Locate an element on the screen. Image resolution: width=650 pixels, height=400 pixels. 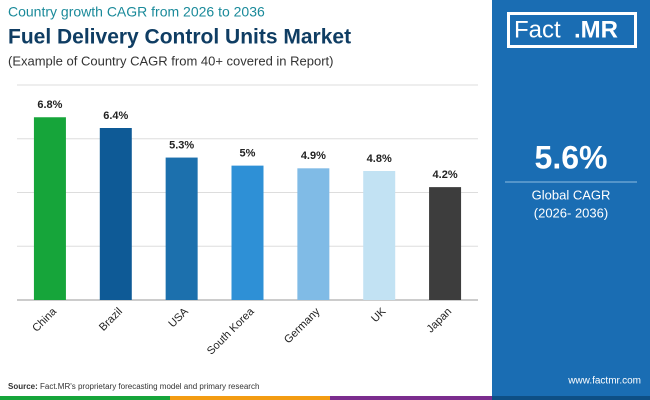
logo-inner is located at coordinates (572, 30).